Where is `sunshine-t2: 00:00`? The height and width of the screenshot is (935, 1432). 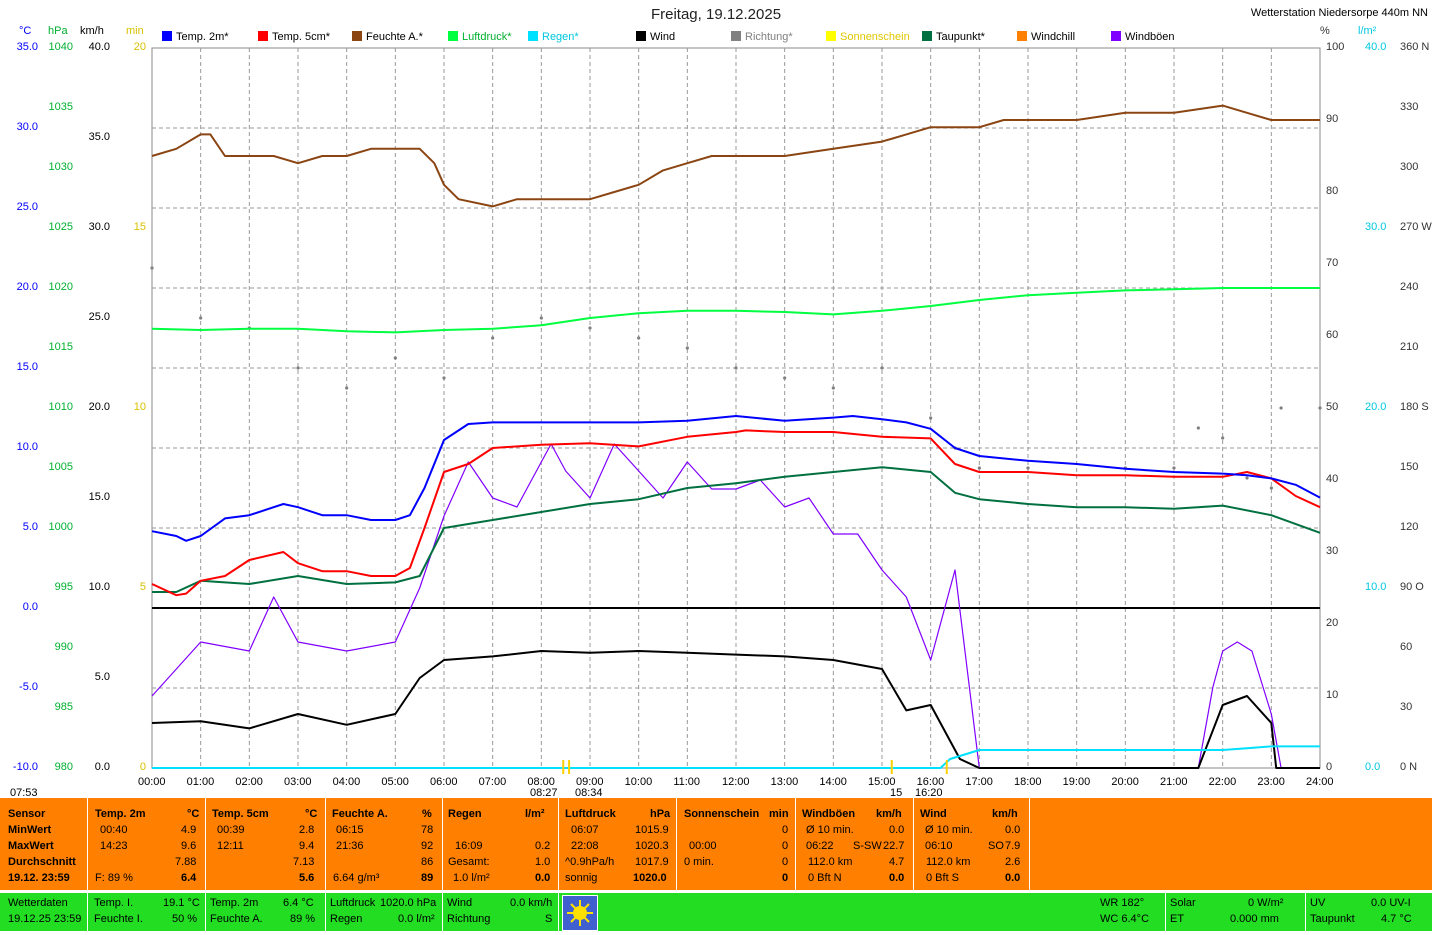 sunshine-t2: 00:00 is located at coordinates (703, 846).